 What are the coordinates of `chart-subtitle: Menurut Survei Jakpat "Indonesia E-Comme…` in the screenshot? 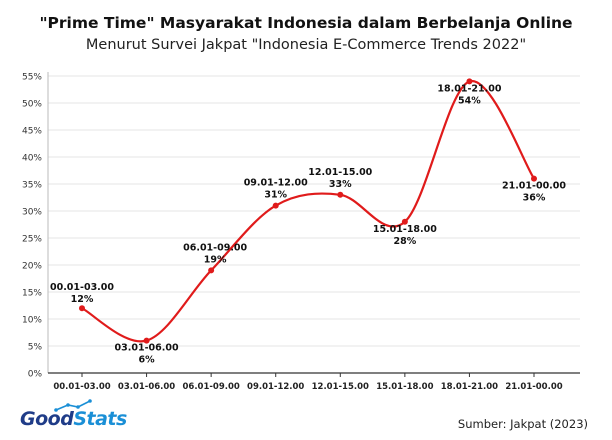 It's located at (306, 45).